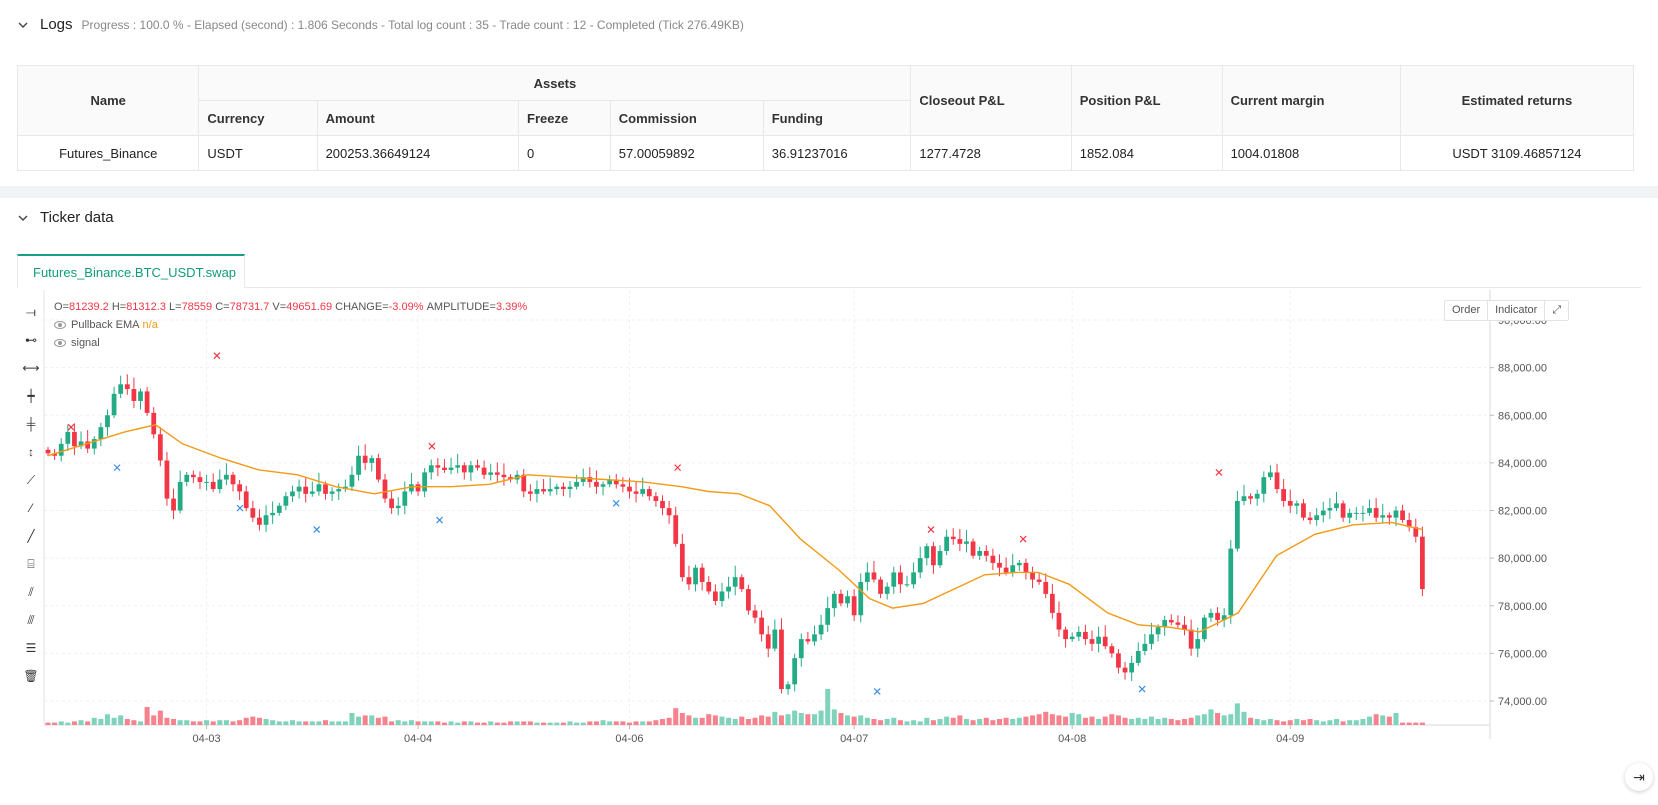 The height and width of the screenshot is (805, 1658). What do you see at coordinates (686, 118) in the screenshot?
I see `col-commission: Commission` at bounding box center [686, 118].